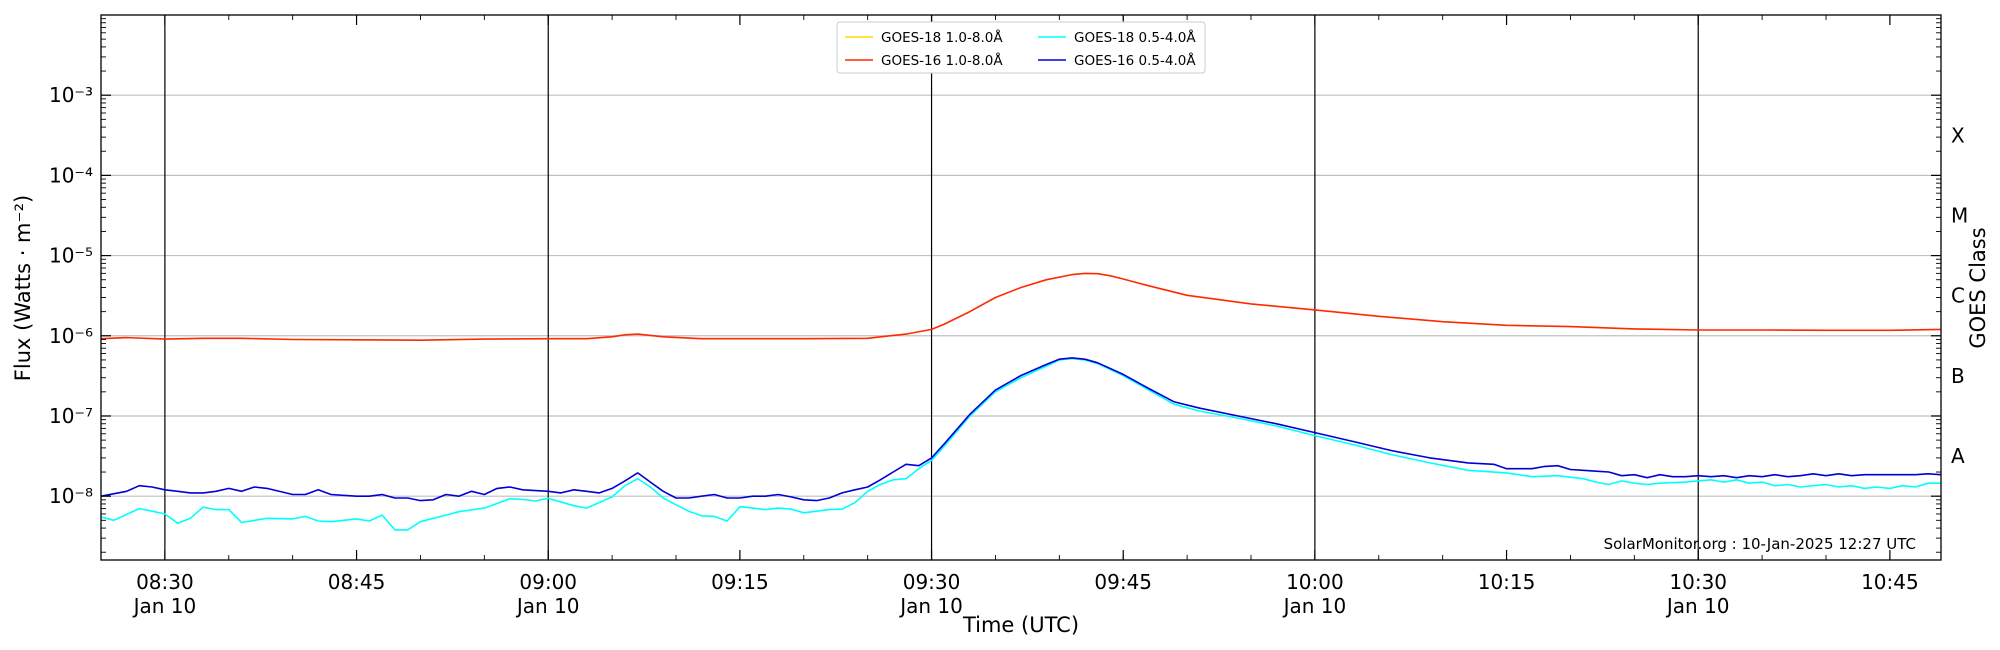 The width and height of the screenshot is (2000, 650). I want to click on legend-label: GOES-18 0.5-4.0Å, so click(1135, 37).